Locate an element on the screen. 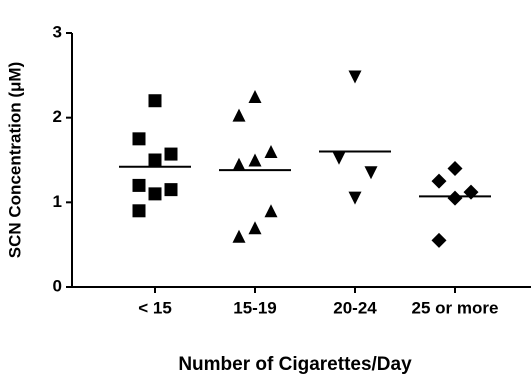  y-axis-label: SCN Concentration (μM) is located at coordinates (14, 160).